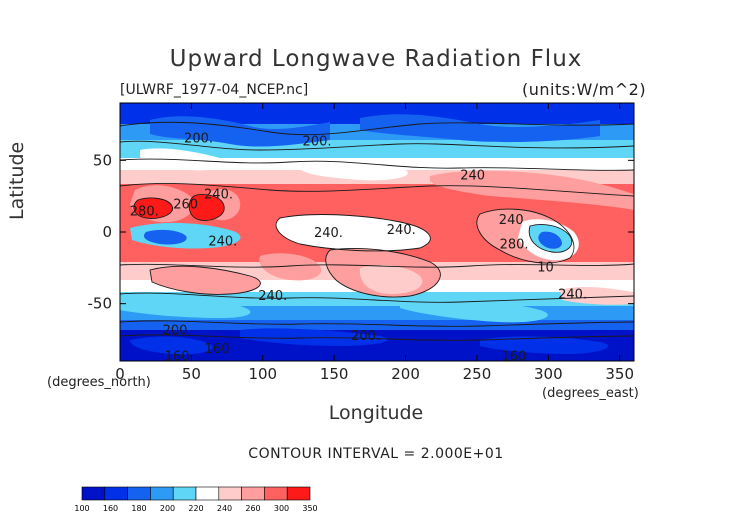 This screenshot has width=752, height=532. Describe the element at coordinates (262, 374) in the screenshot. I see `x-tick-label: 100` at that location.